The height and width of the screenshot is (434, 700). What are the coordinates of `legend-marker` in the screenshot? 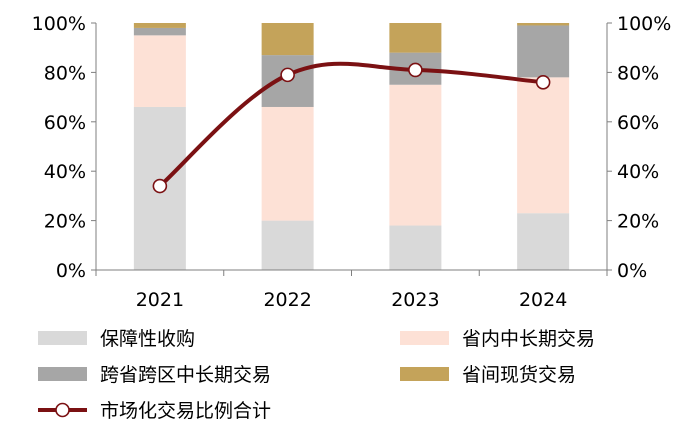 It's located at (62, 410).